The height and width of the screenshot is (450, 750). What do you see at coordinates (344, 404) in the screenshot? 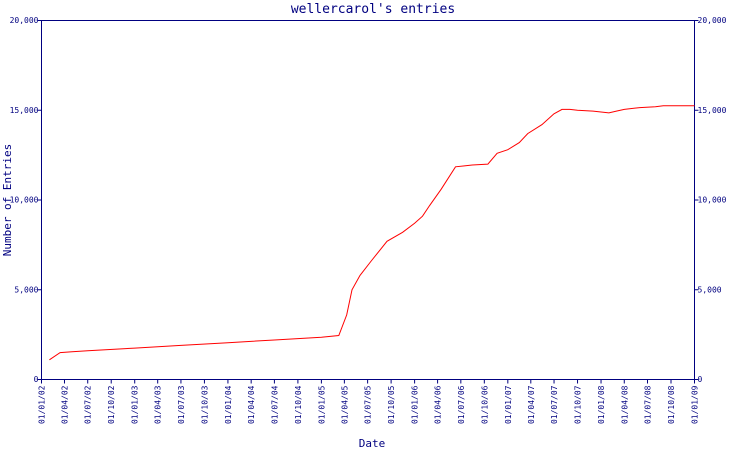
I see `x-tick-label: 01/04/05` at bounding box center [344, 404].